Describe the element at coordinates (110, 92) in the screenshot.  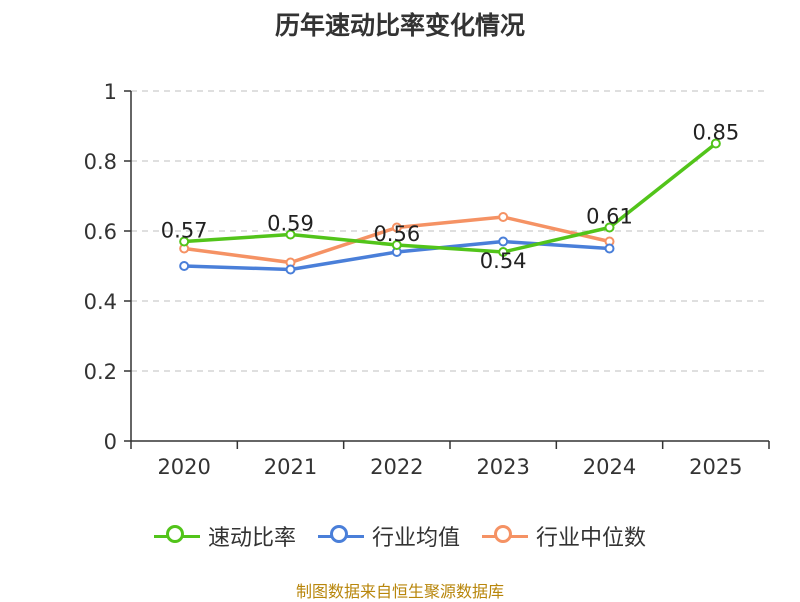
I see `y-tick-label: 1` at that location.